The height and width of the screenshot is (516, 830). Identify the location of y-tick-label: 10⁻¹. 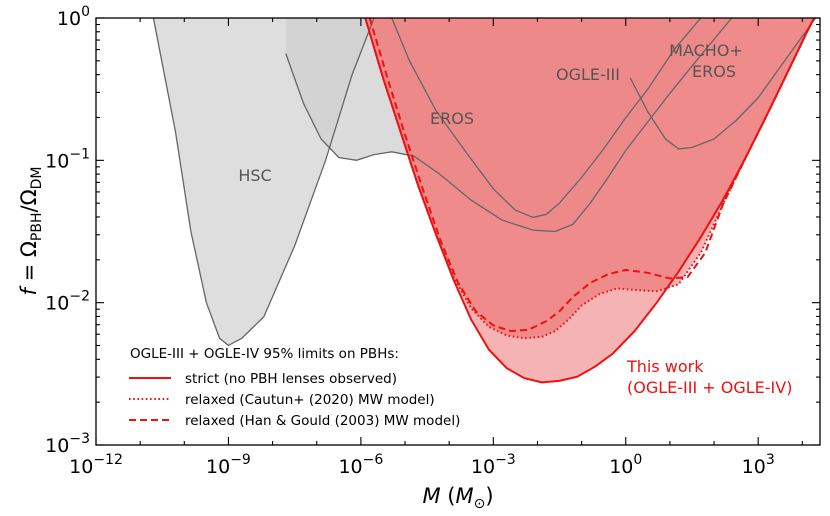
(67, 159).